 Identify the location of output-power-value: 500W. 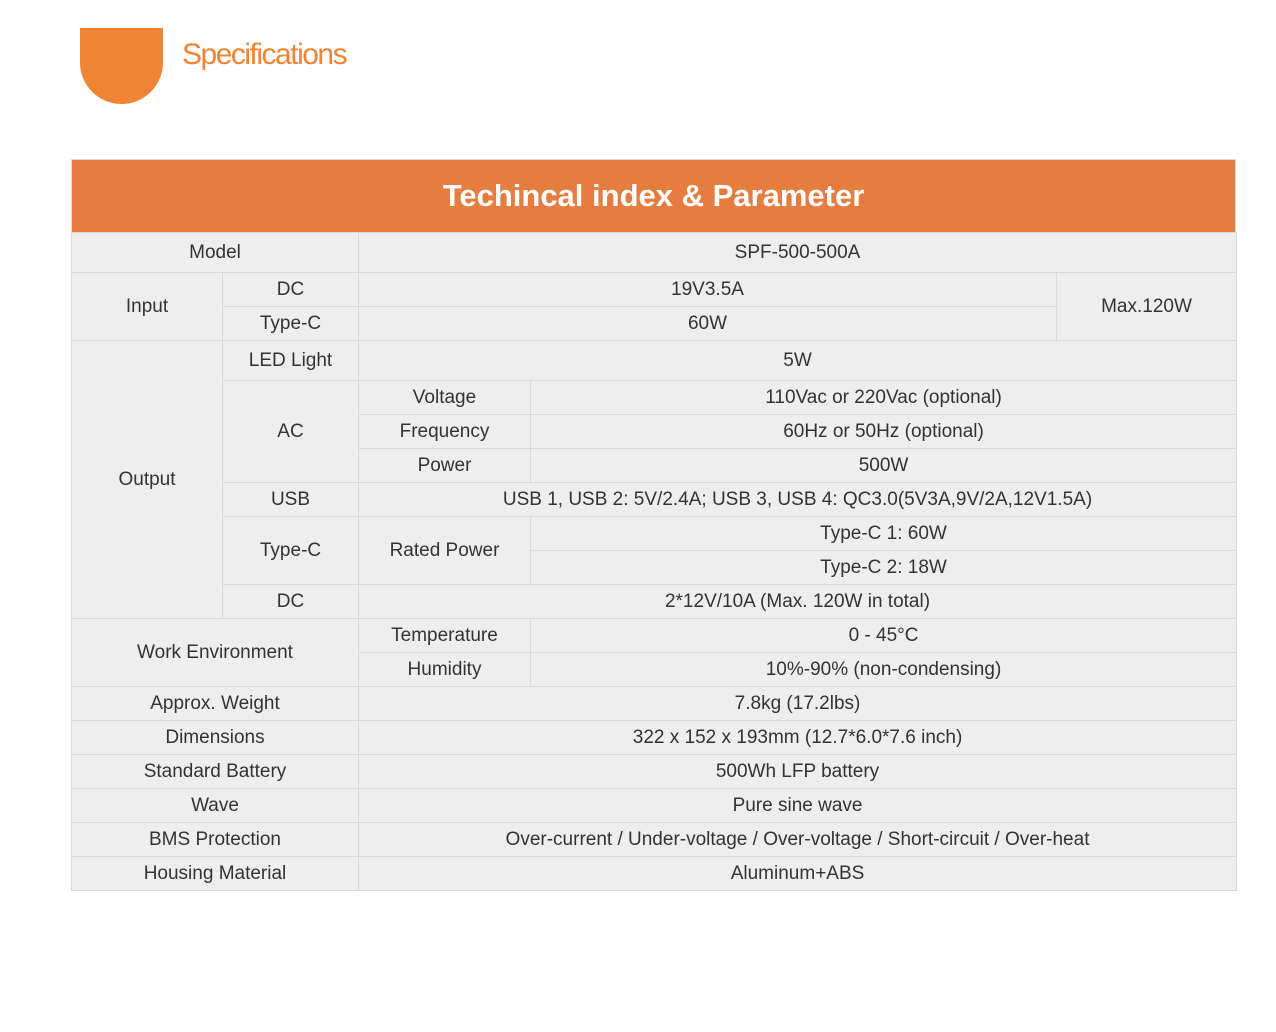
(883, 465).